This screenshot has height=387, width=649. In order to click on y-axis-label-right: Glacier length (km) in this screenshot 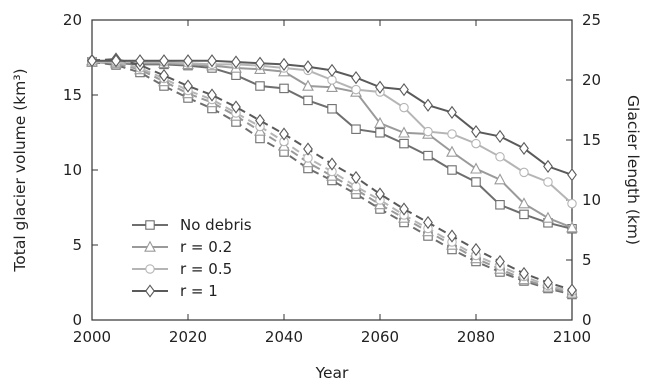, I will do `click(633, 170)`.